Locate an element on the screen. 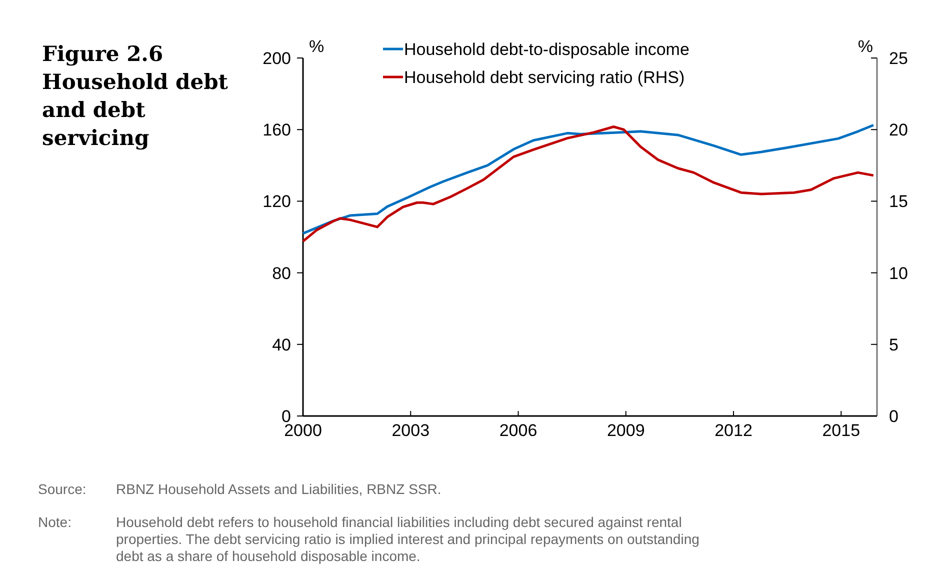  y2-tick-label: 15 is located at coordinates (898, 202).